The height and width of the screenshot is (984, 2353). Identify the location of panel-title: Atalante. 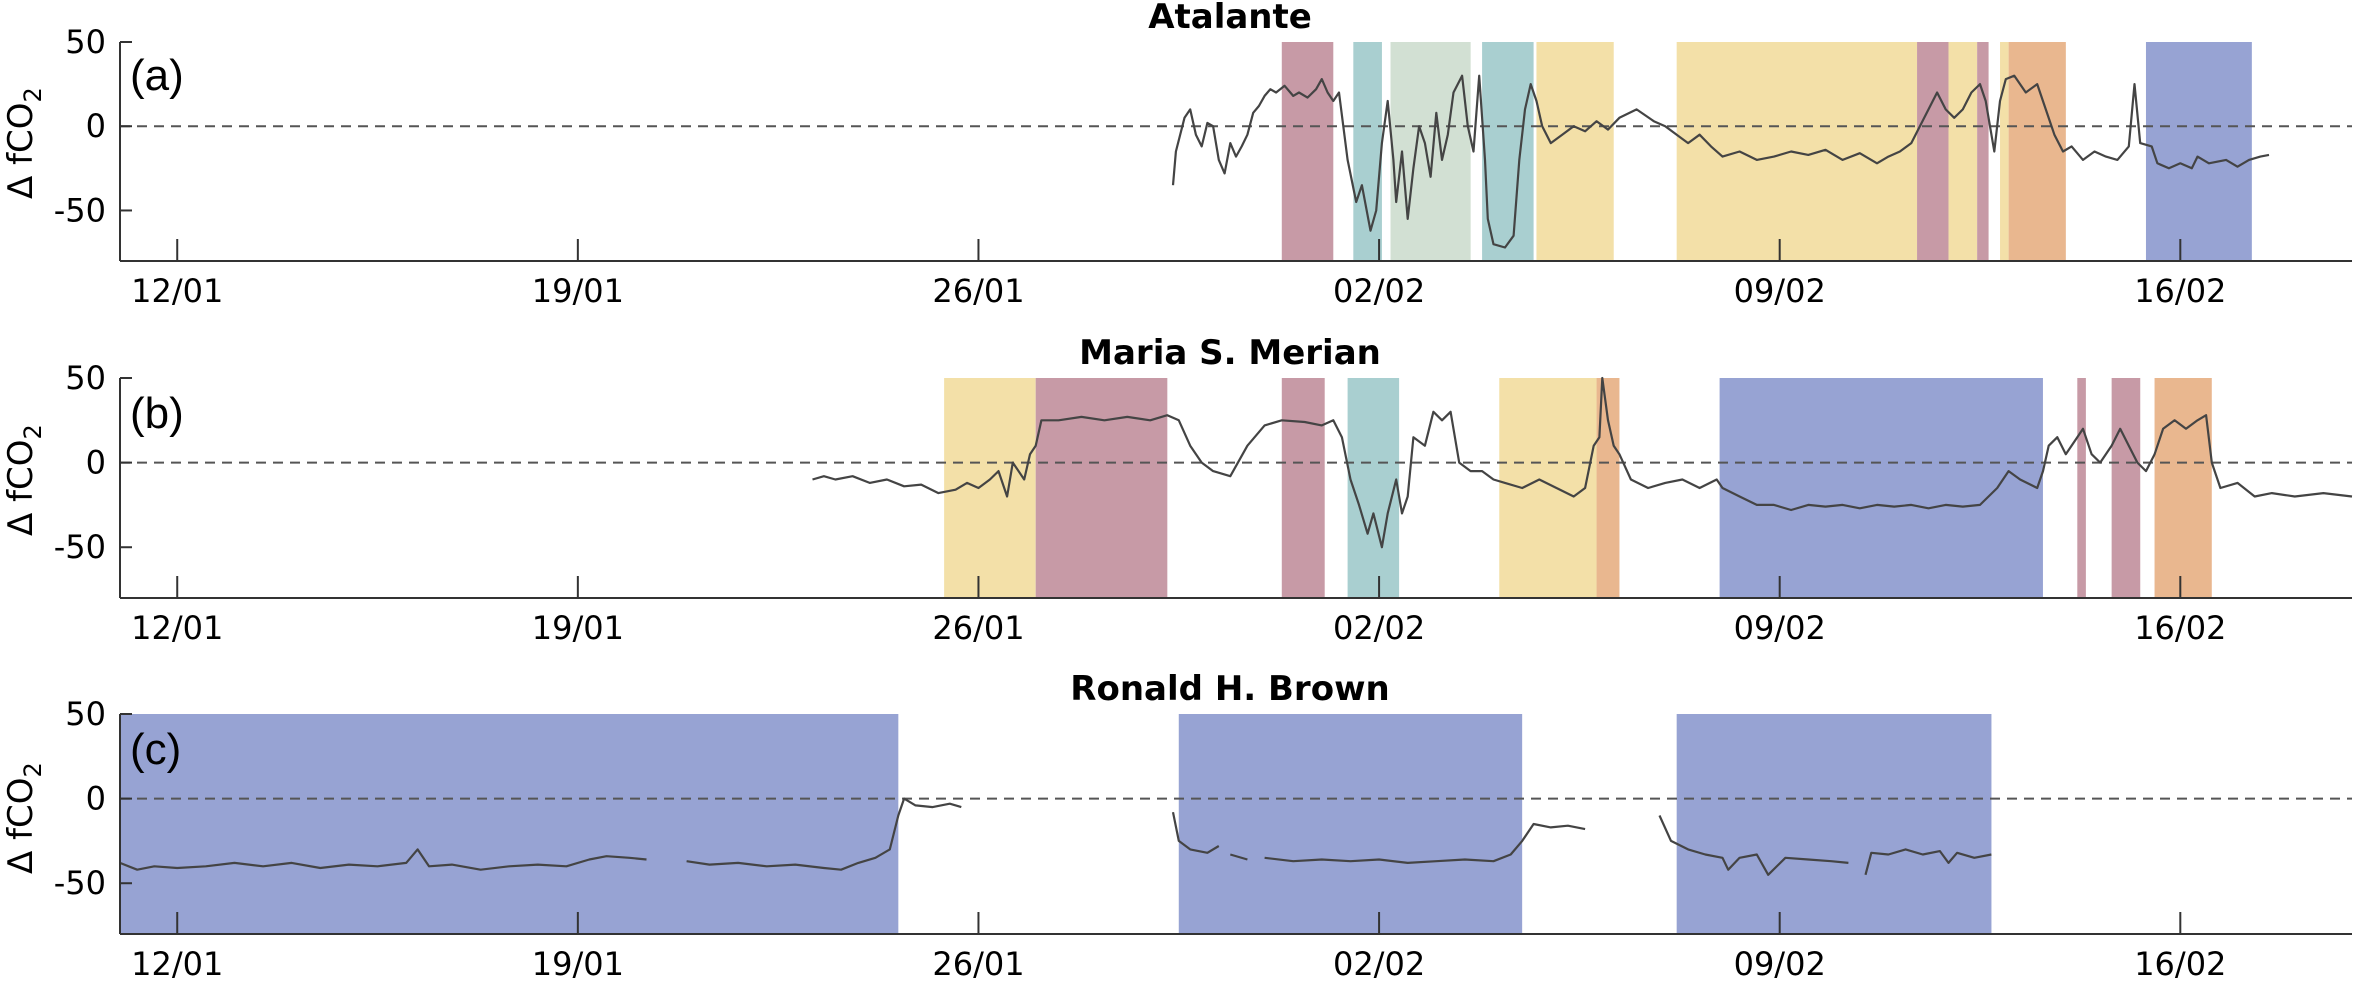
(1230, 18).